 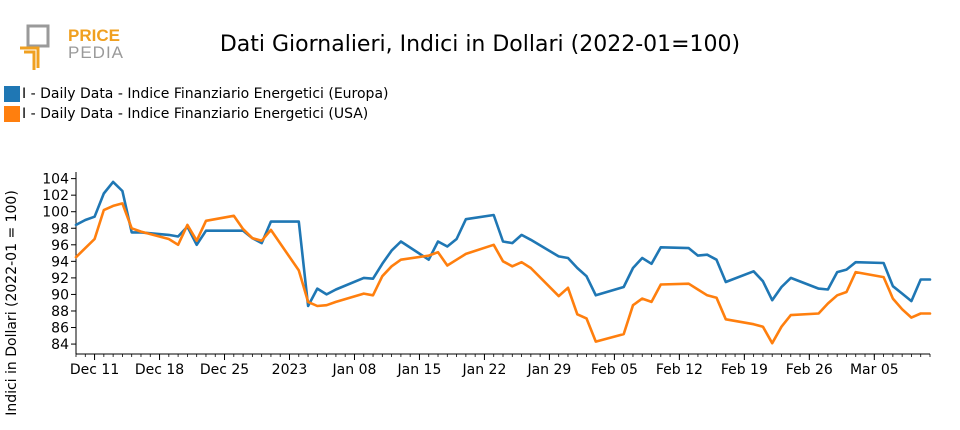 What do you see at coordinates (60, 345) in the screenshot?
I see `y-tick-label: 84` at bounding box center [60, 345].